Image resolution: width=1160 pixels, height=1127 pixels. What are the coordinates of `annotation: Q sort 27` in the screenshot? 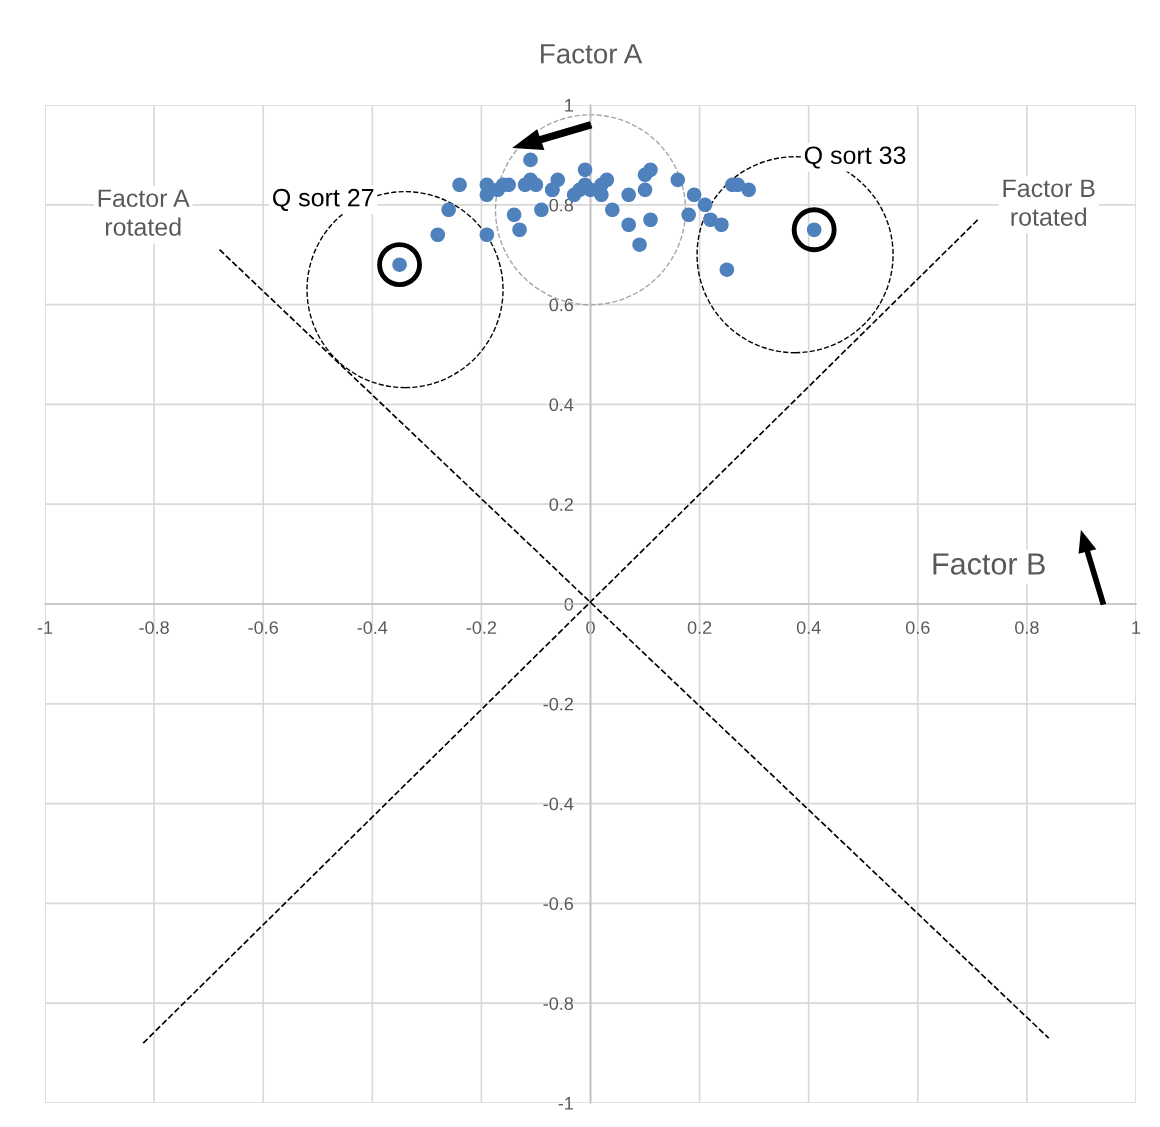 It's located at (323, 199).